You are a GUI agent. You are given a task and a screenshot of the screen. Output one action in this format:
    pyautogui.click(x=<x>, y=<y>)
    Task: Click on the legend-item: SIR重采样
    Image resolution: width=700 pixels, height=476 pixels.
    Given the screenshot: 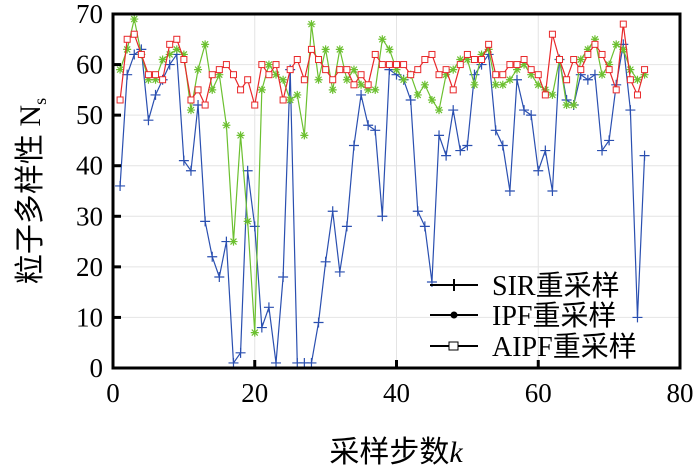 What is the action you would take?
    pyautogui.click(x=525, y=286)
    